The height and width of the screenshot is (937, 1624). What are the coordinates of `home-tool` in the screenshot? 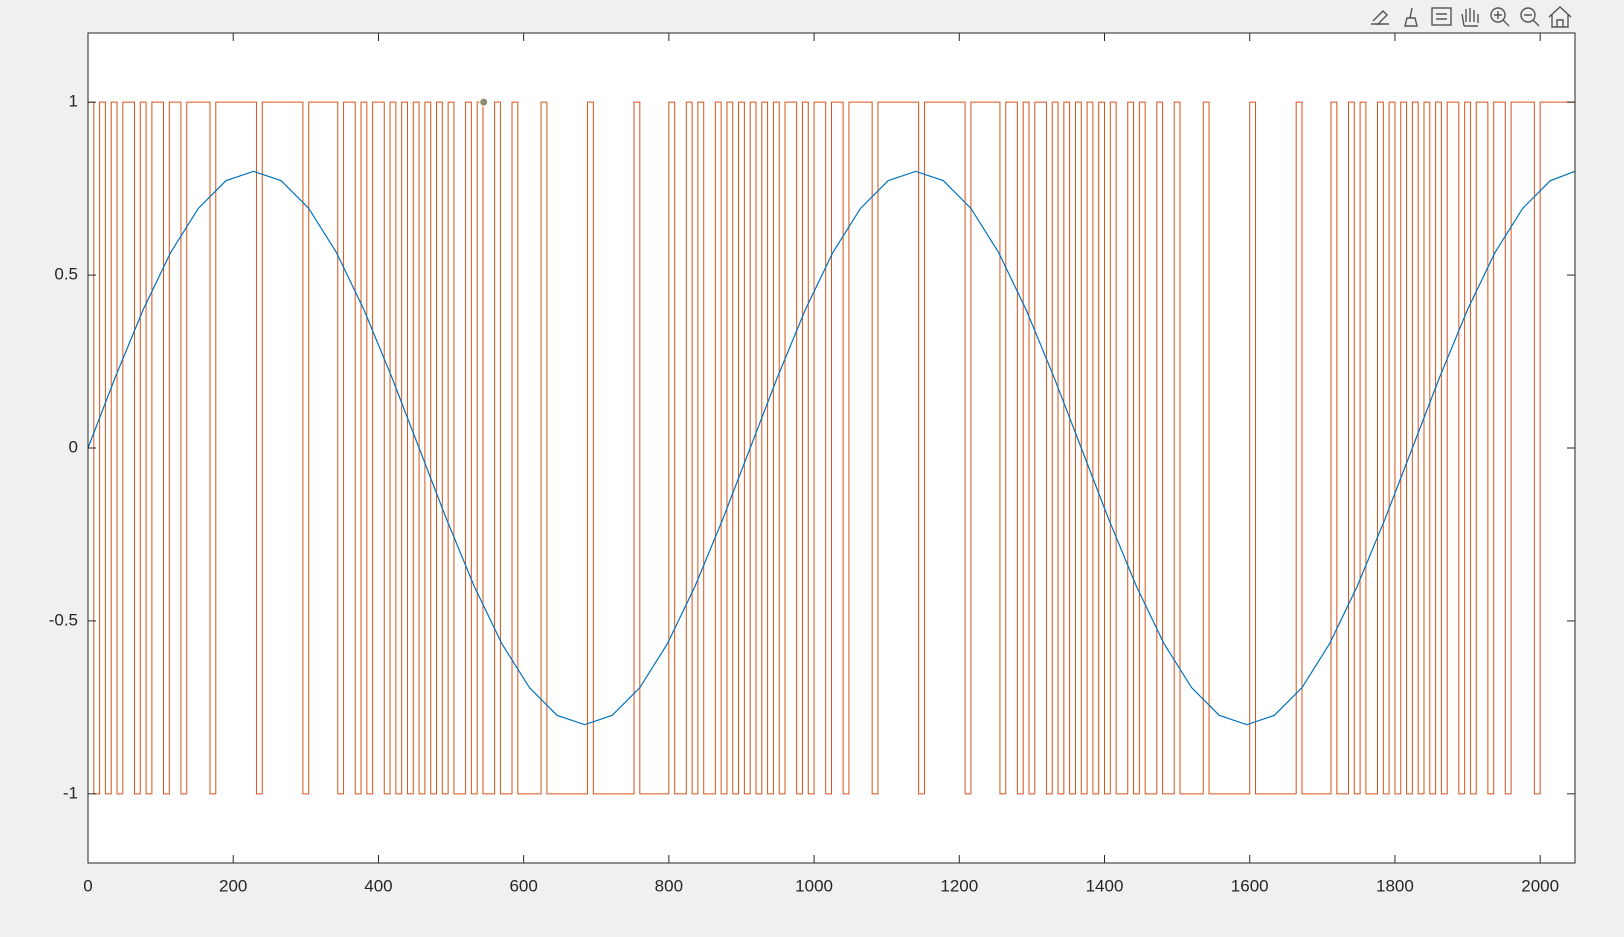 It's located at (1560, 17).